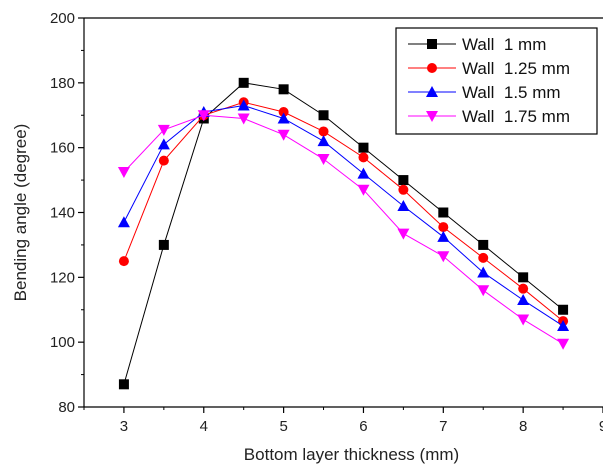  I want to click on y-axis-title: Bending angle (degree), so click(20, 213).